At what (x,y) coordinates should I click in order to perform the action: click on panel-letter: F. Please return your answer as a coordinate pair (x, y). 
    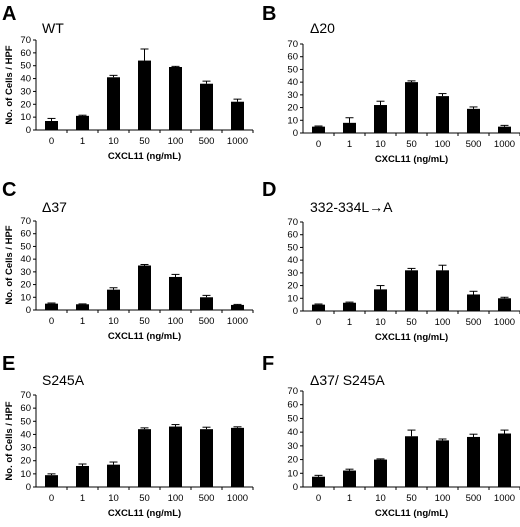
    Looking at the image, I should click on (268, 364).